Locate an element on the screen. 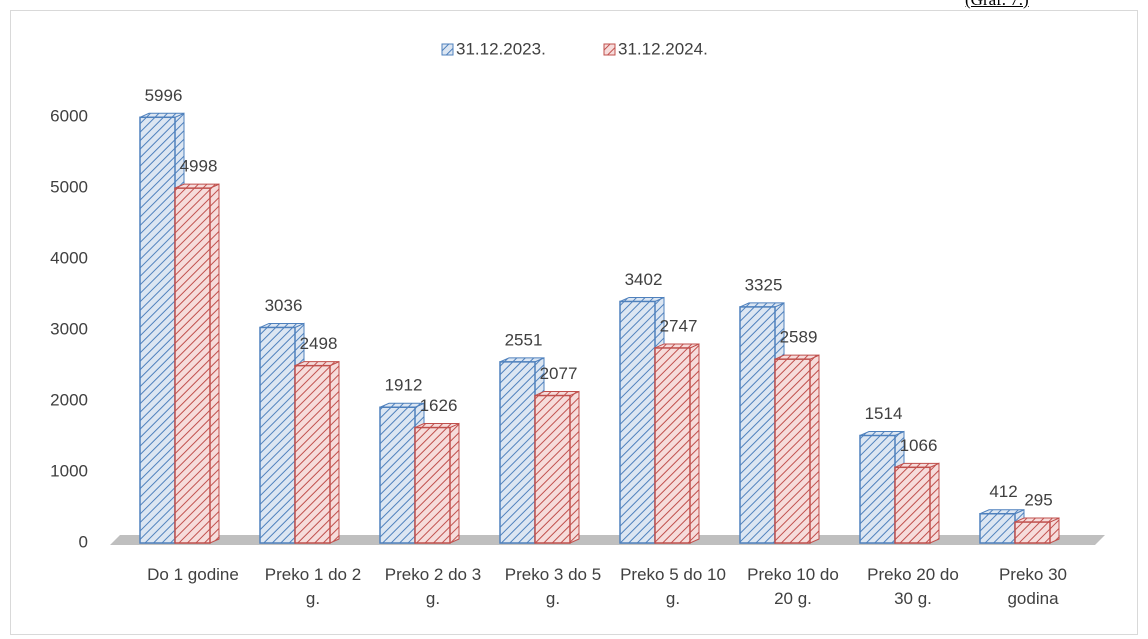  value-label: 2551 is located at coordinates (524, 339).